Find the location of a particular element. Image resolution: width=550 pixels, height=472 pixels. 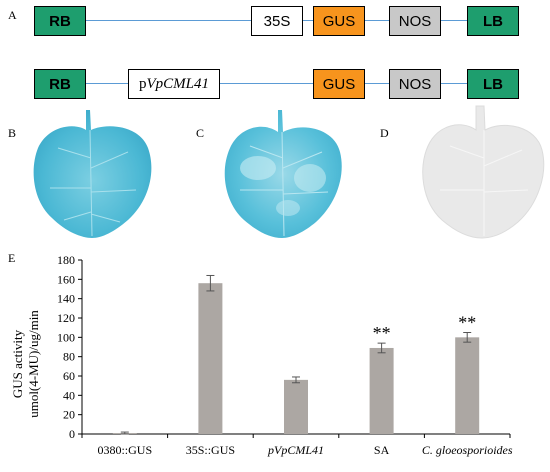

y-tick-label: 160 is located at coordinates (66, 279).